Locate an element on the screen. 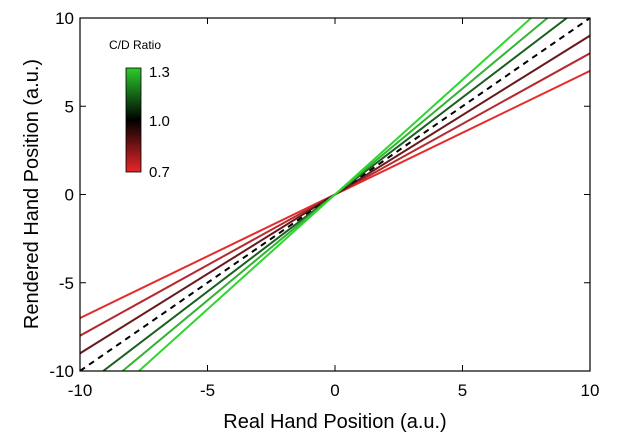 This screenshot has height=437, width=628. x-tick-label: -5 is located at coordinates (207, 390).